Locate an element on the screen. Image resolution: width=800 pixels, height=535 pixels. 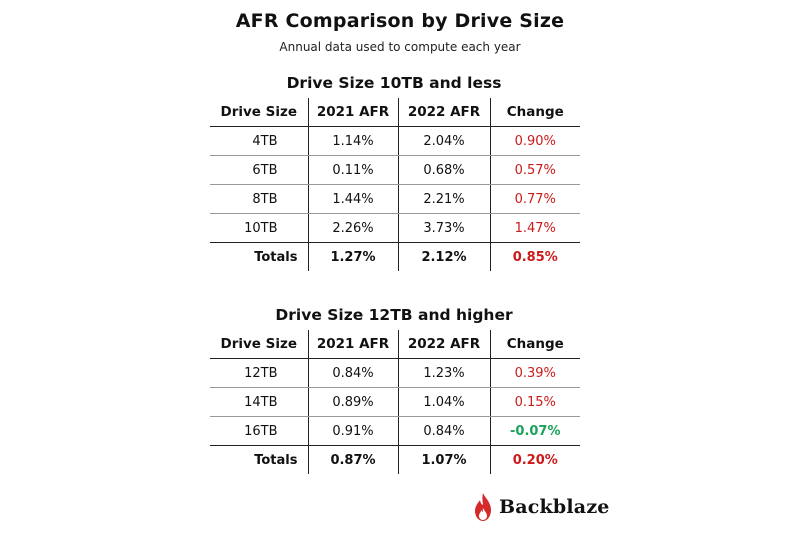
table-row: 12TB 0.84% 1.23% 0.39% is located at coordinates (395, 373).